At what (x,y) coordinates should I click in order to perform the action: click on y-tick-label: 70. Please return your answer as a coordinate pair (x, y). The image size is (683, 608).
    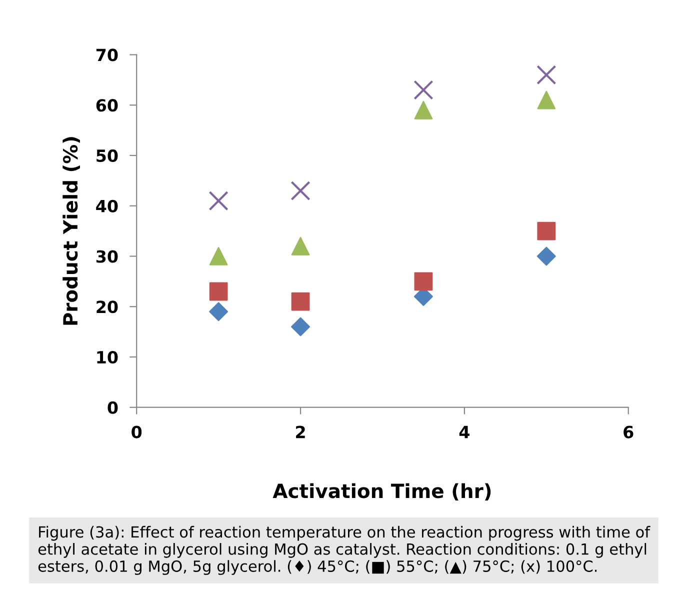
    Looking at the image, I should click on (107, 55).